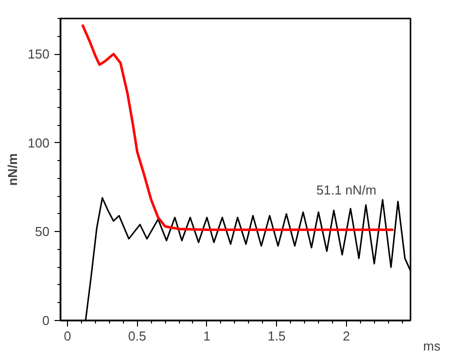 Image resolution: width=453 pixels, height=363 pixels. What do you see at coordinates (46, 320) in the screenshot?
I see `y-tick-label: 0` at bounding box center [46, 320].